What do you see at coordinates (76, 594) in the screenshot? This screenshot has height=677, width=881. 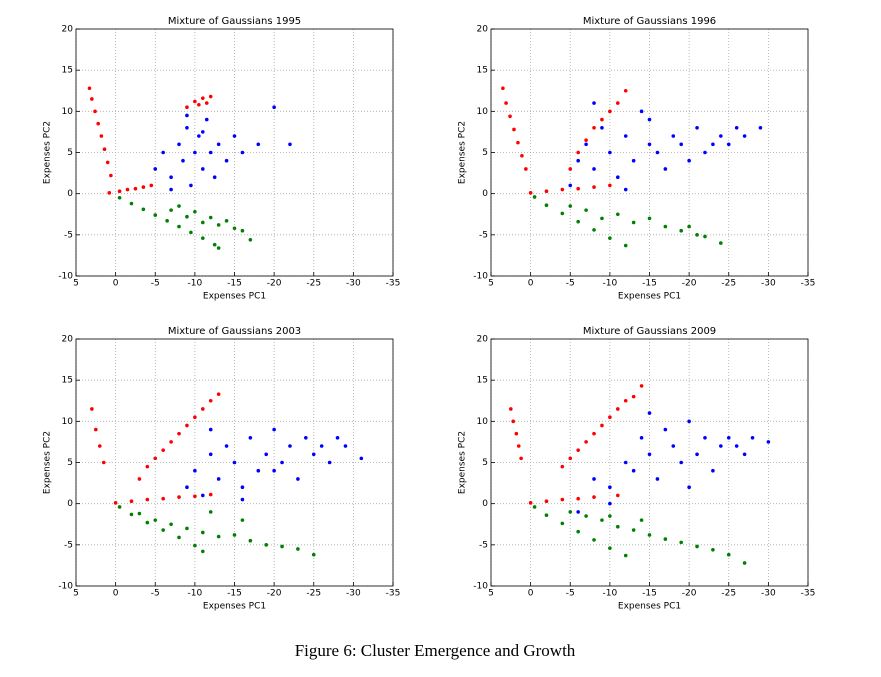 I see `x-tick-label: 5` at bounding box center [76, 594].